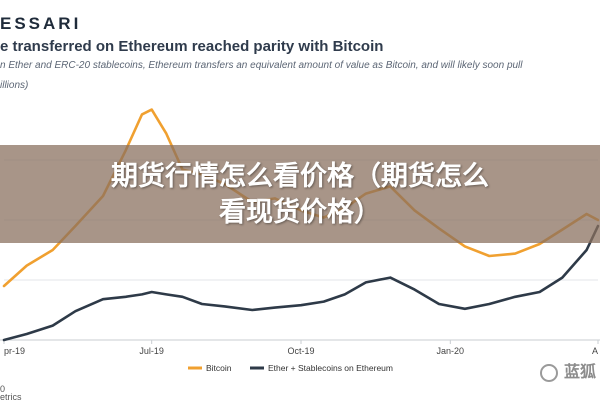  What do you see at coordinates (451, 351) in the screenshot?
I see `x-tick-label-3: Jan-20` at bounding box center [451, 351].